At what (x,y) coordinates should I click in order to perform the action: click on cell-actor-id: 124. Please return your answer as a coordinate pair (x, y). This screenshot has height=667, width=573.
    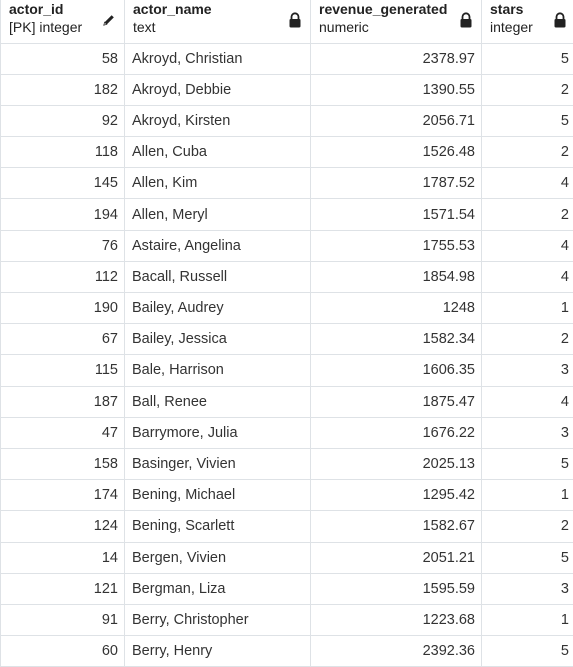
    Looking at the image, I should click on (62, 526).